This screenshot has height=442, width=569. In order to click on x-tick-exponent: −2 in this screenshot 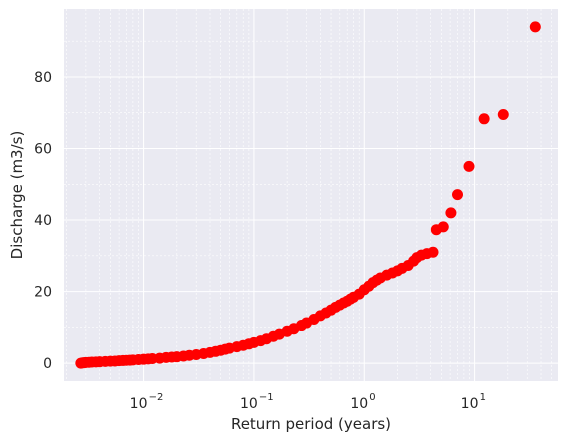, I will do `click(156, 397)`.